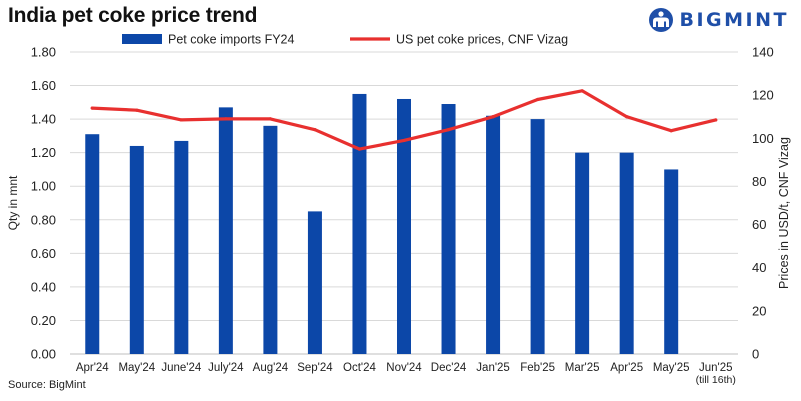 The image size is (801, 401). I want to click on x-axis-tick-label: Sep'24, so click(315, 368).